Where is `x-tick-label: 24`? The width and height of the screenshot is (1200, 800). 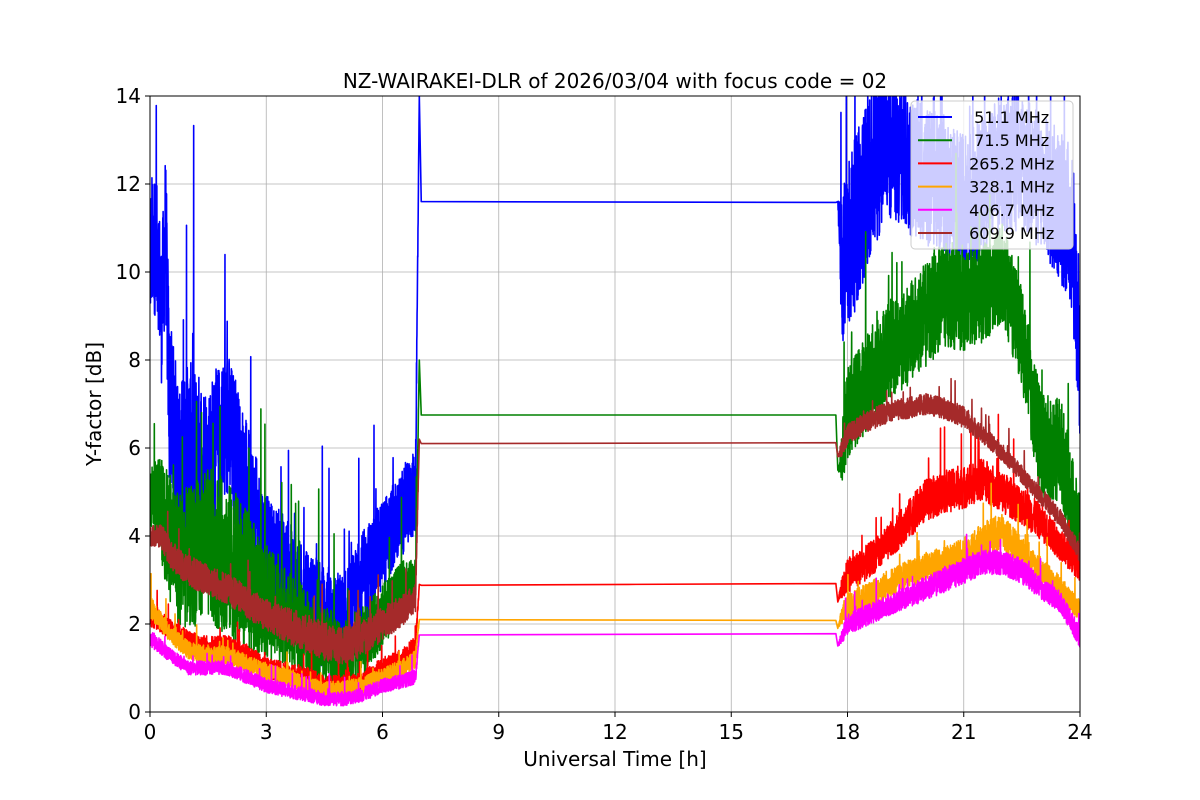 x-tick-label: 24 is located at coordinates (1079, 732).